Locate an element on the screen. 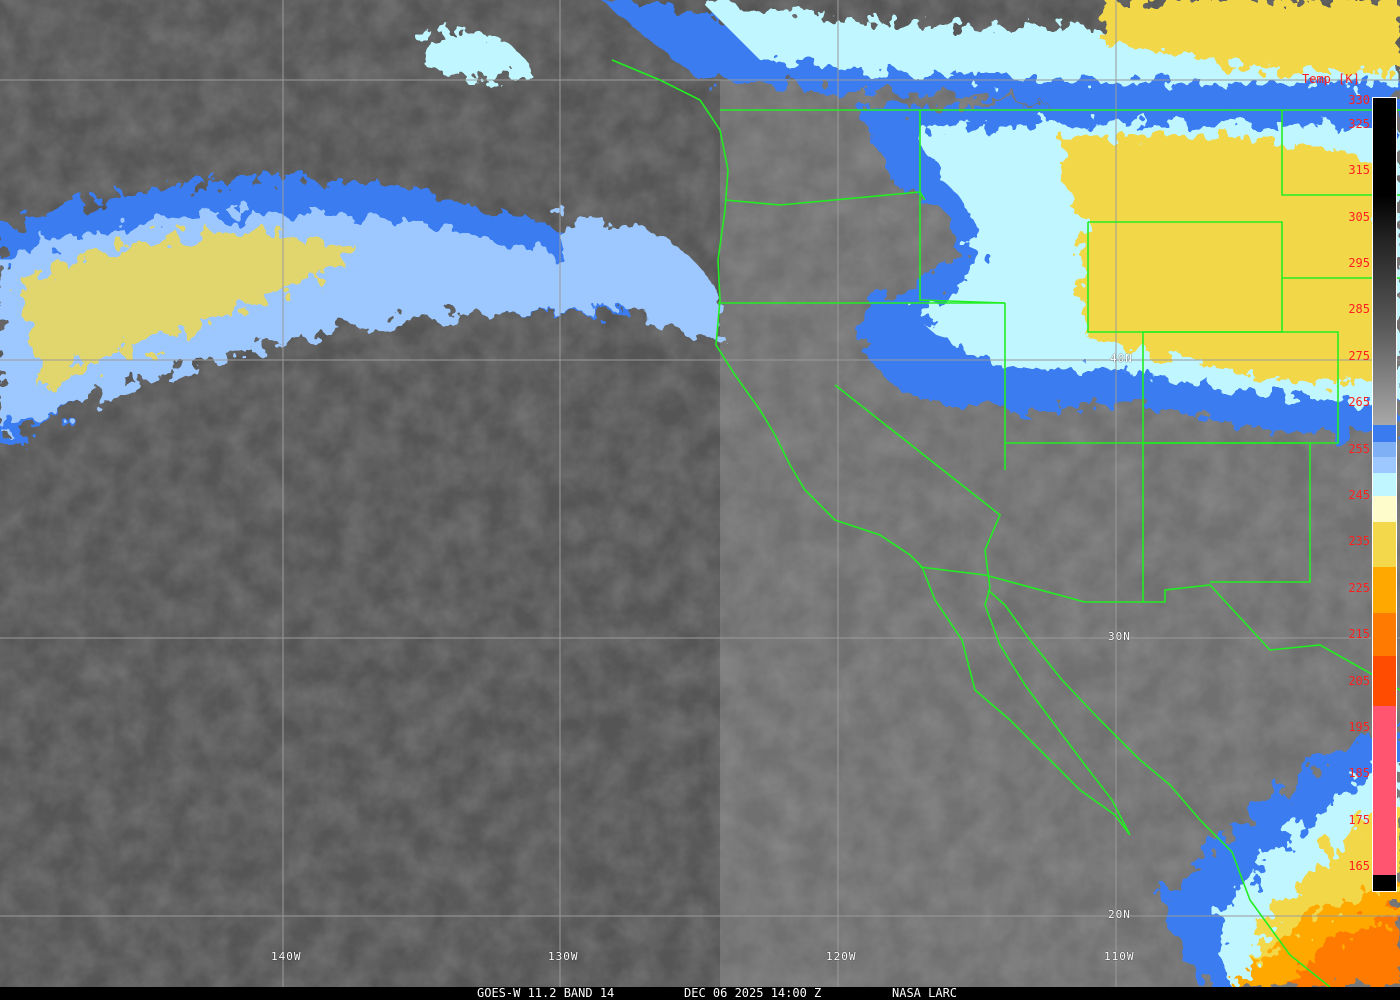 This screenshot has height=1000, width=1400. caption-datetime: DEC 06 2025 14:00 Z is located at coordinates (753, 993).